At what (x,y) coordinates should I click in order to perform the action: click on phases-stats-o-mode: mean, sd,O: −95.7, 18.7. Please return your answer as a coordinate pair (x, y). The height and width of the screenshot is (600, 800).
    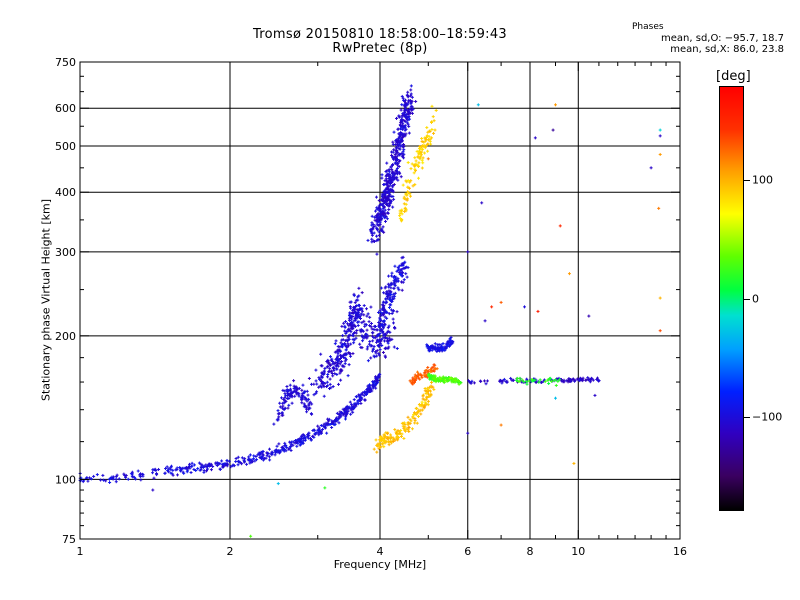
    Looking at the image, I should click on (722, 38).